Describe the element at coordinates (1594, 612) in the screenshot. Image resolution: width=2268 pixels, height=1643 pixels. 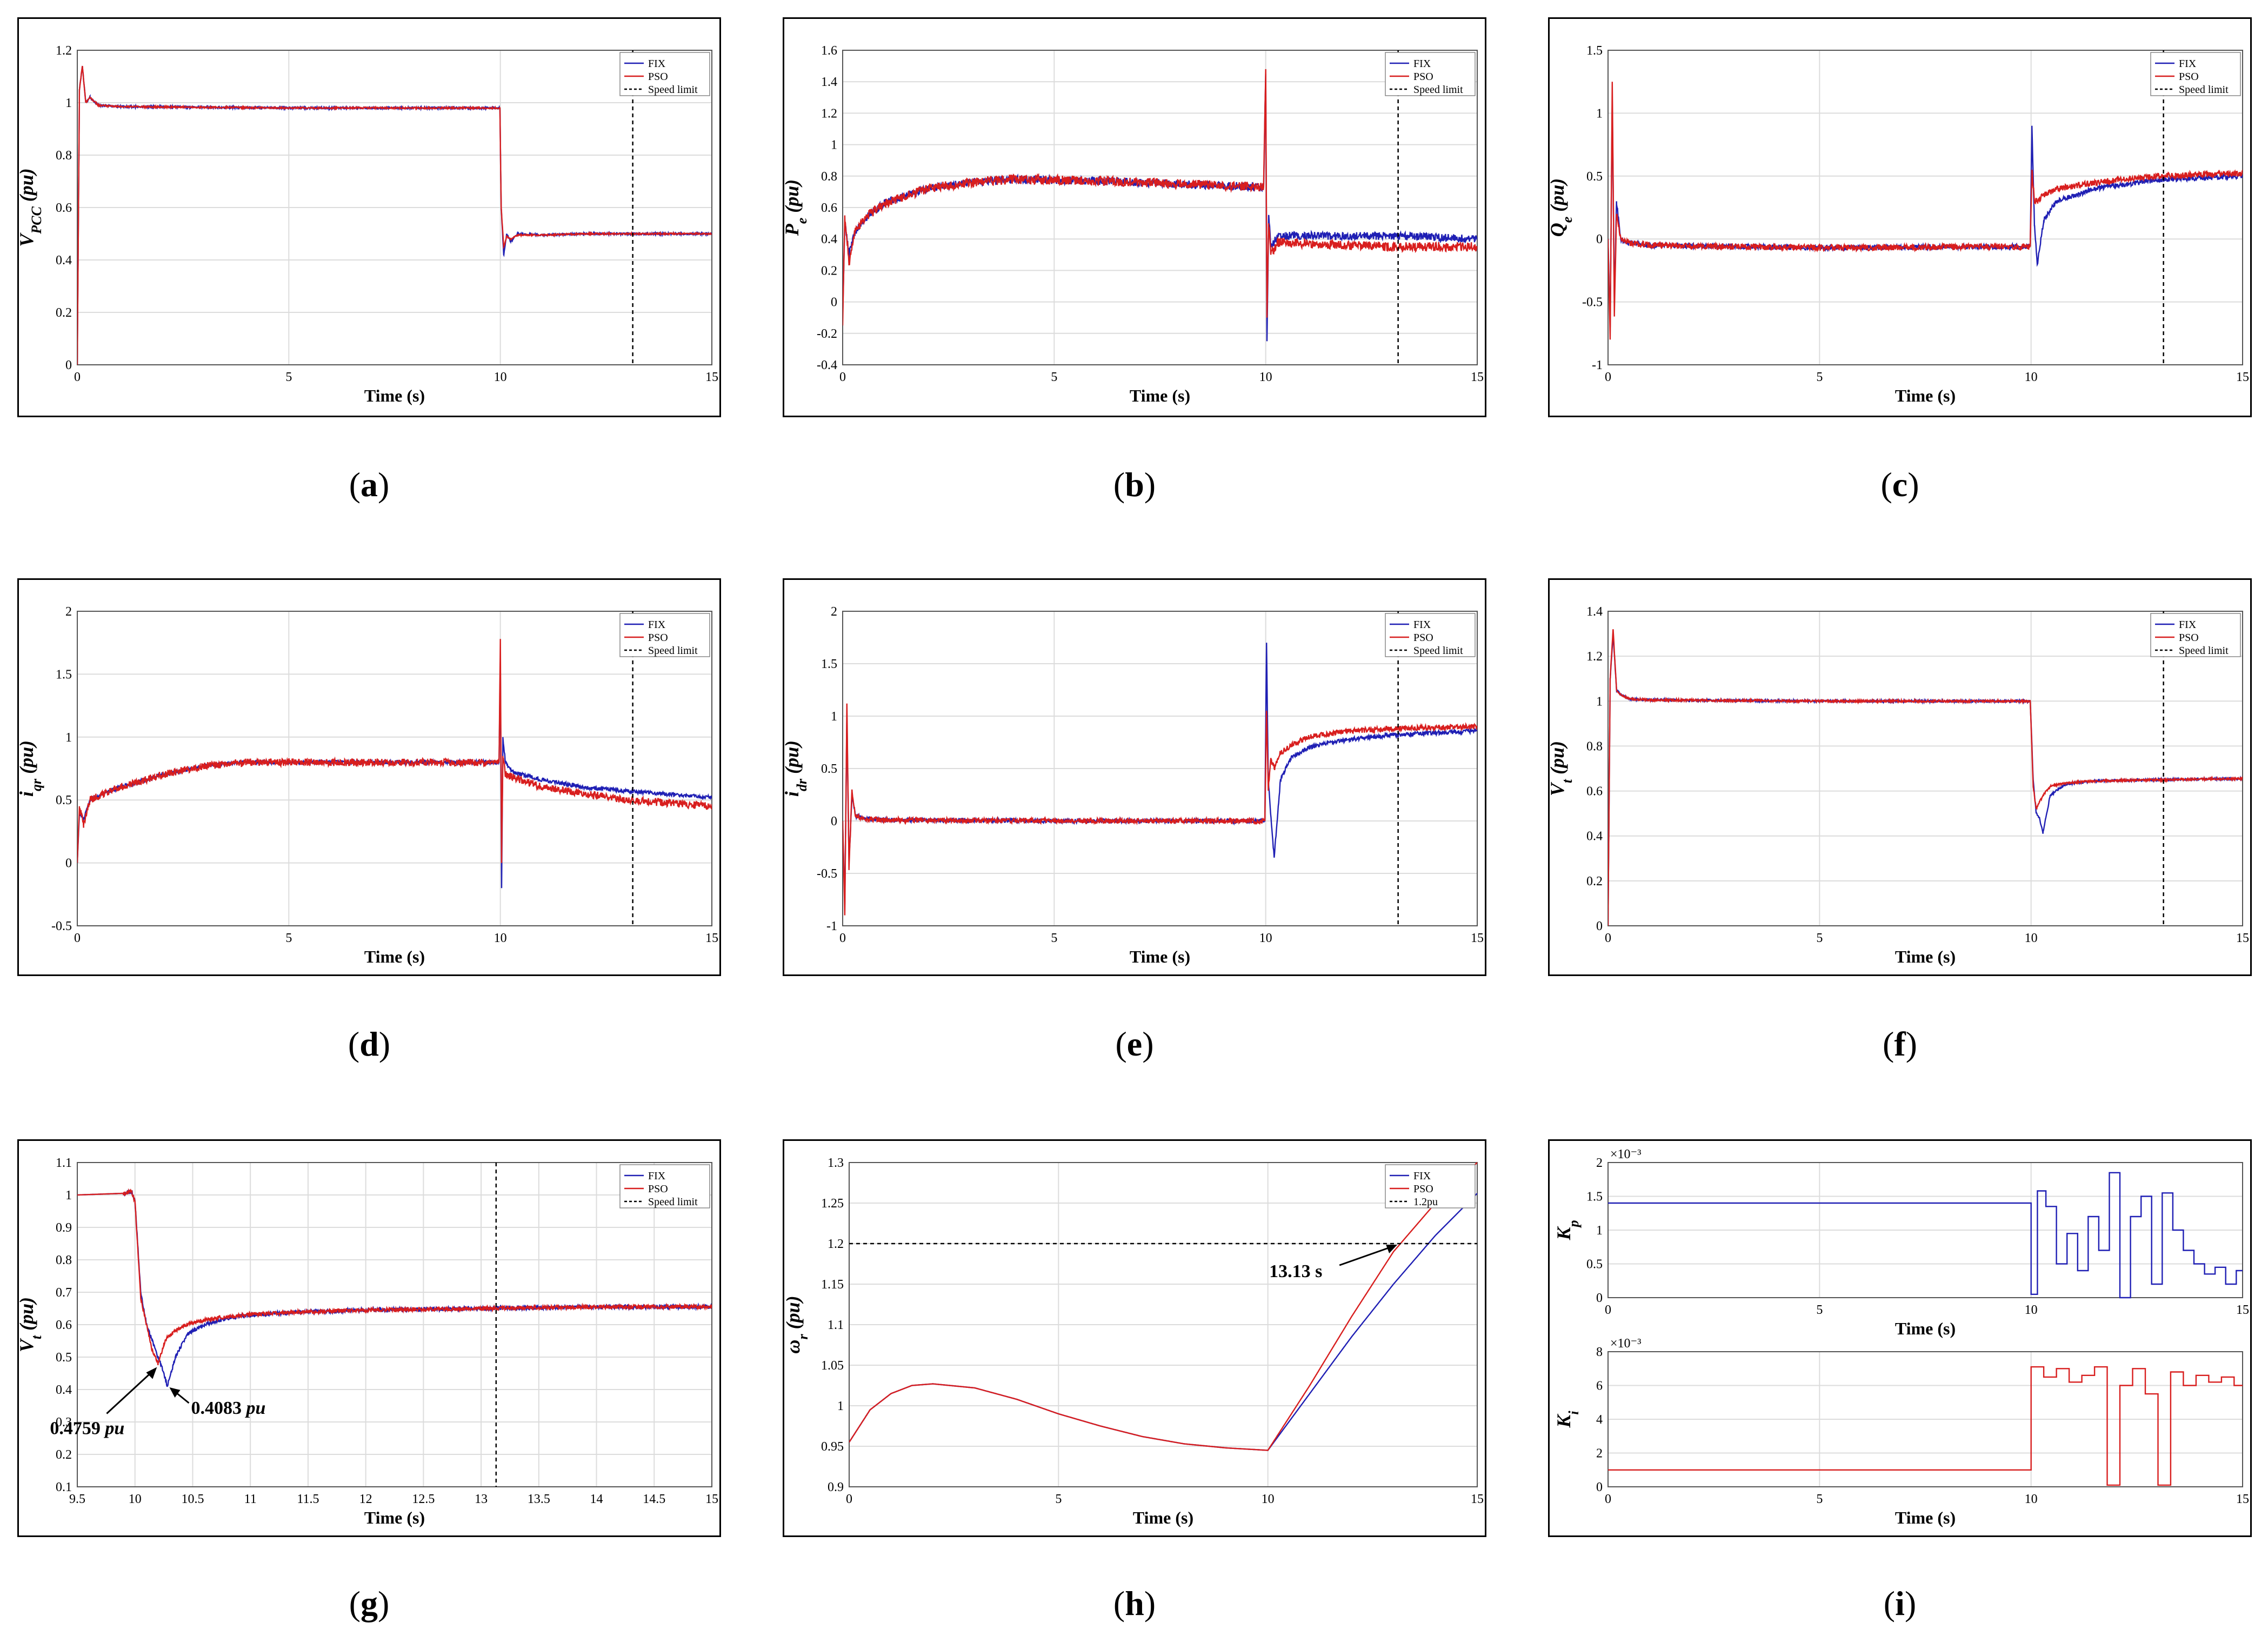
I see `chart-f-ytick-7: 1.4` at that location.